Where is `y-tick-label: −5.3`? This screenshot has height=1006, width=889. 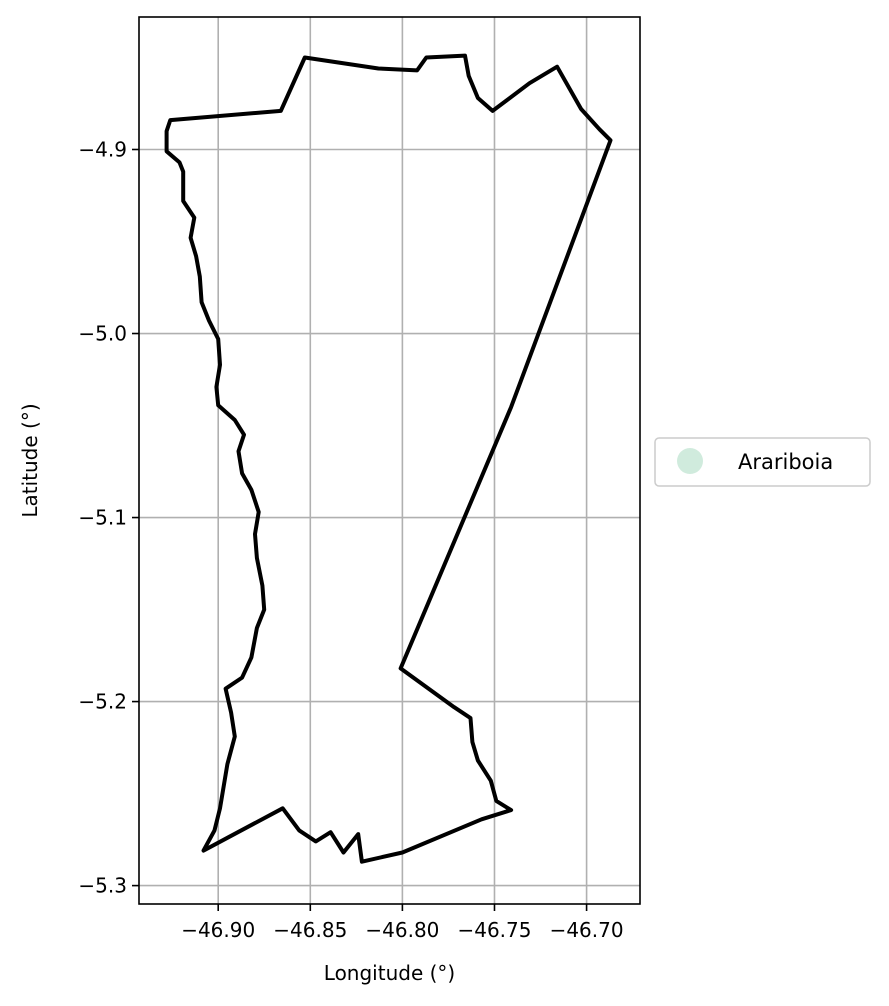 y-tick-label: −5.3 is located at coordinates (102, 886).